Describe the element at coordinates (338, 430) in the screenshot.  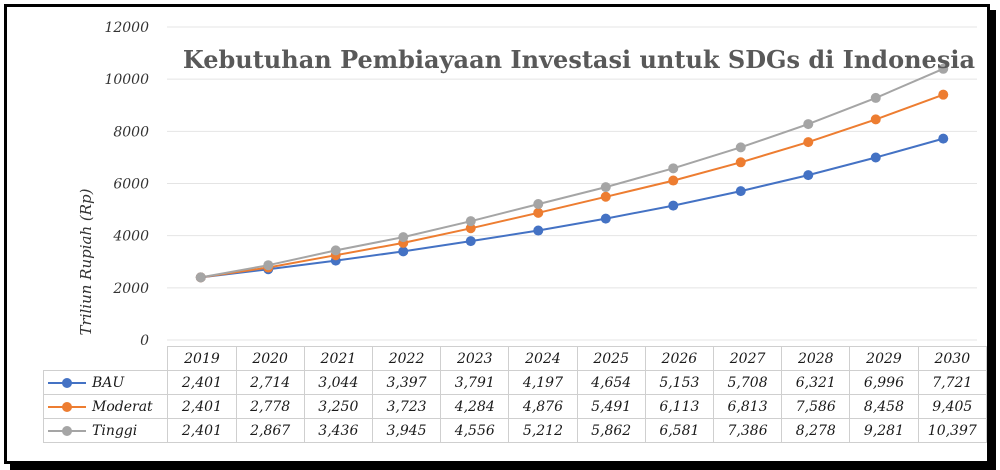
I see `data-label: 3,436` at that location.